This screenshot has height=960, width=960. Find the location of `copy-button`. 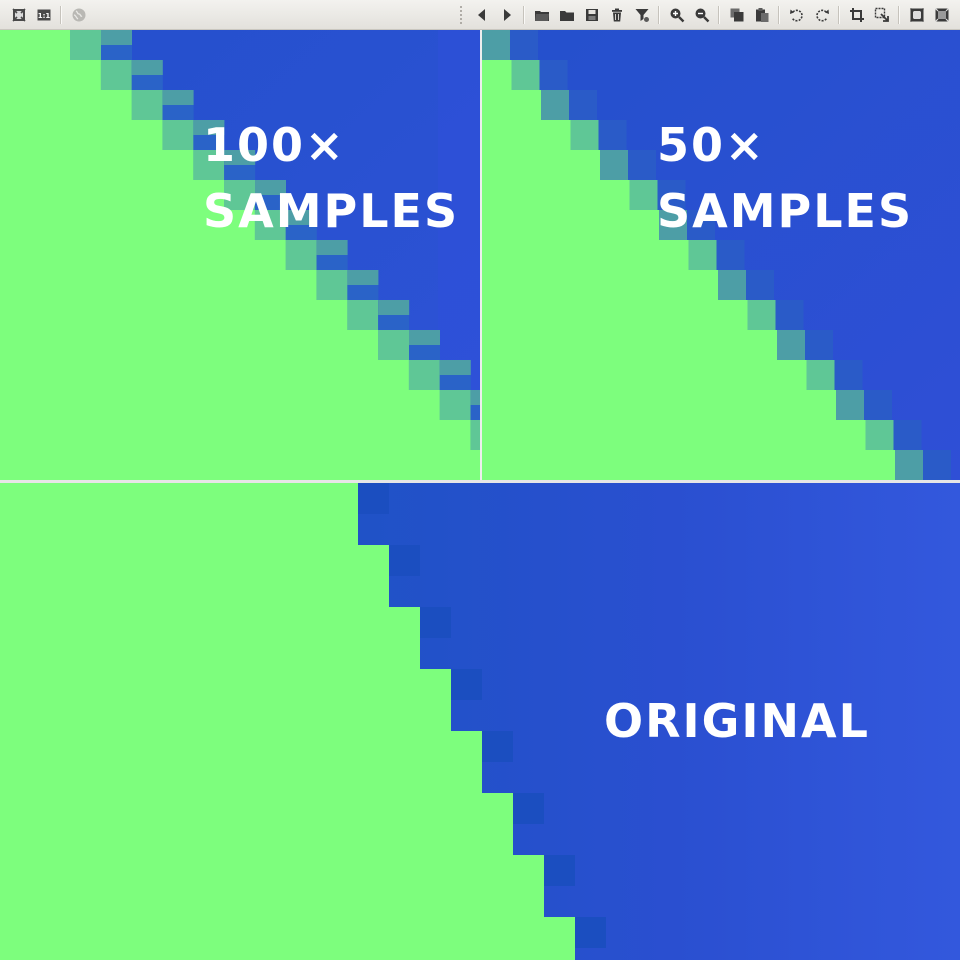

copy-button is located at coordinates (737, 15).